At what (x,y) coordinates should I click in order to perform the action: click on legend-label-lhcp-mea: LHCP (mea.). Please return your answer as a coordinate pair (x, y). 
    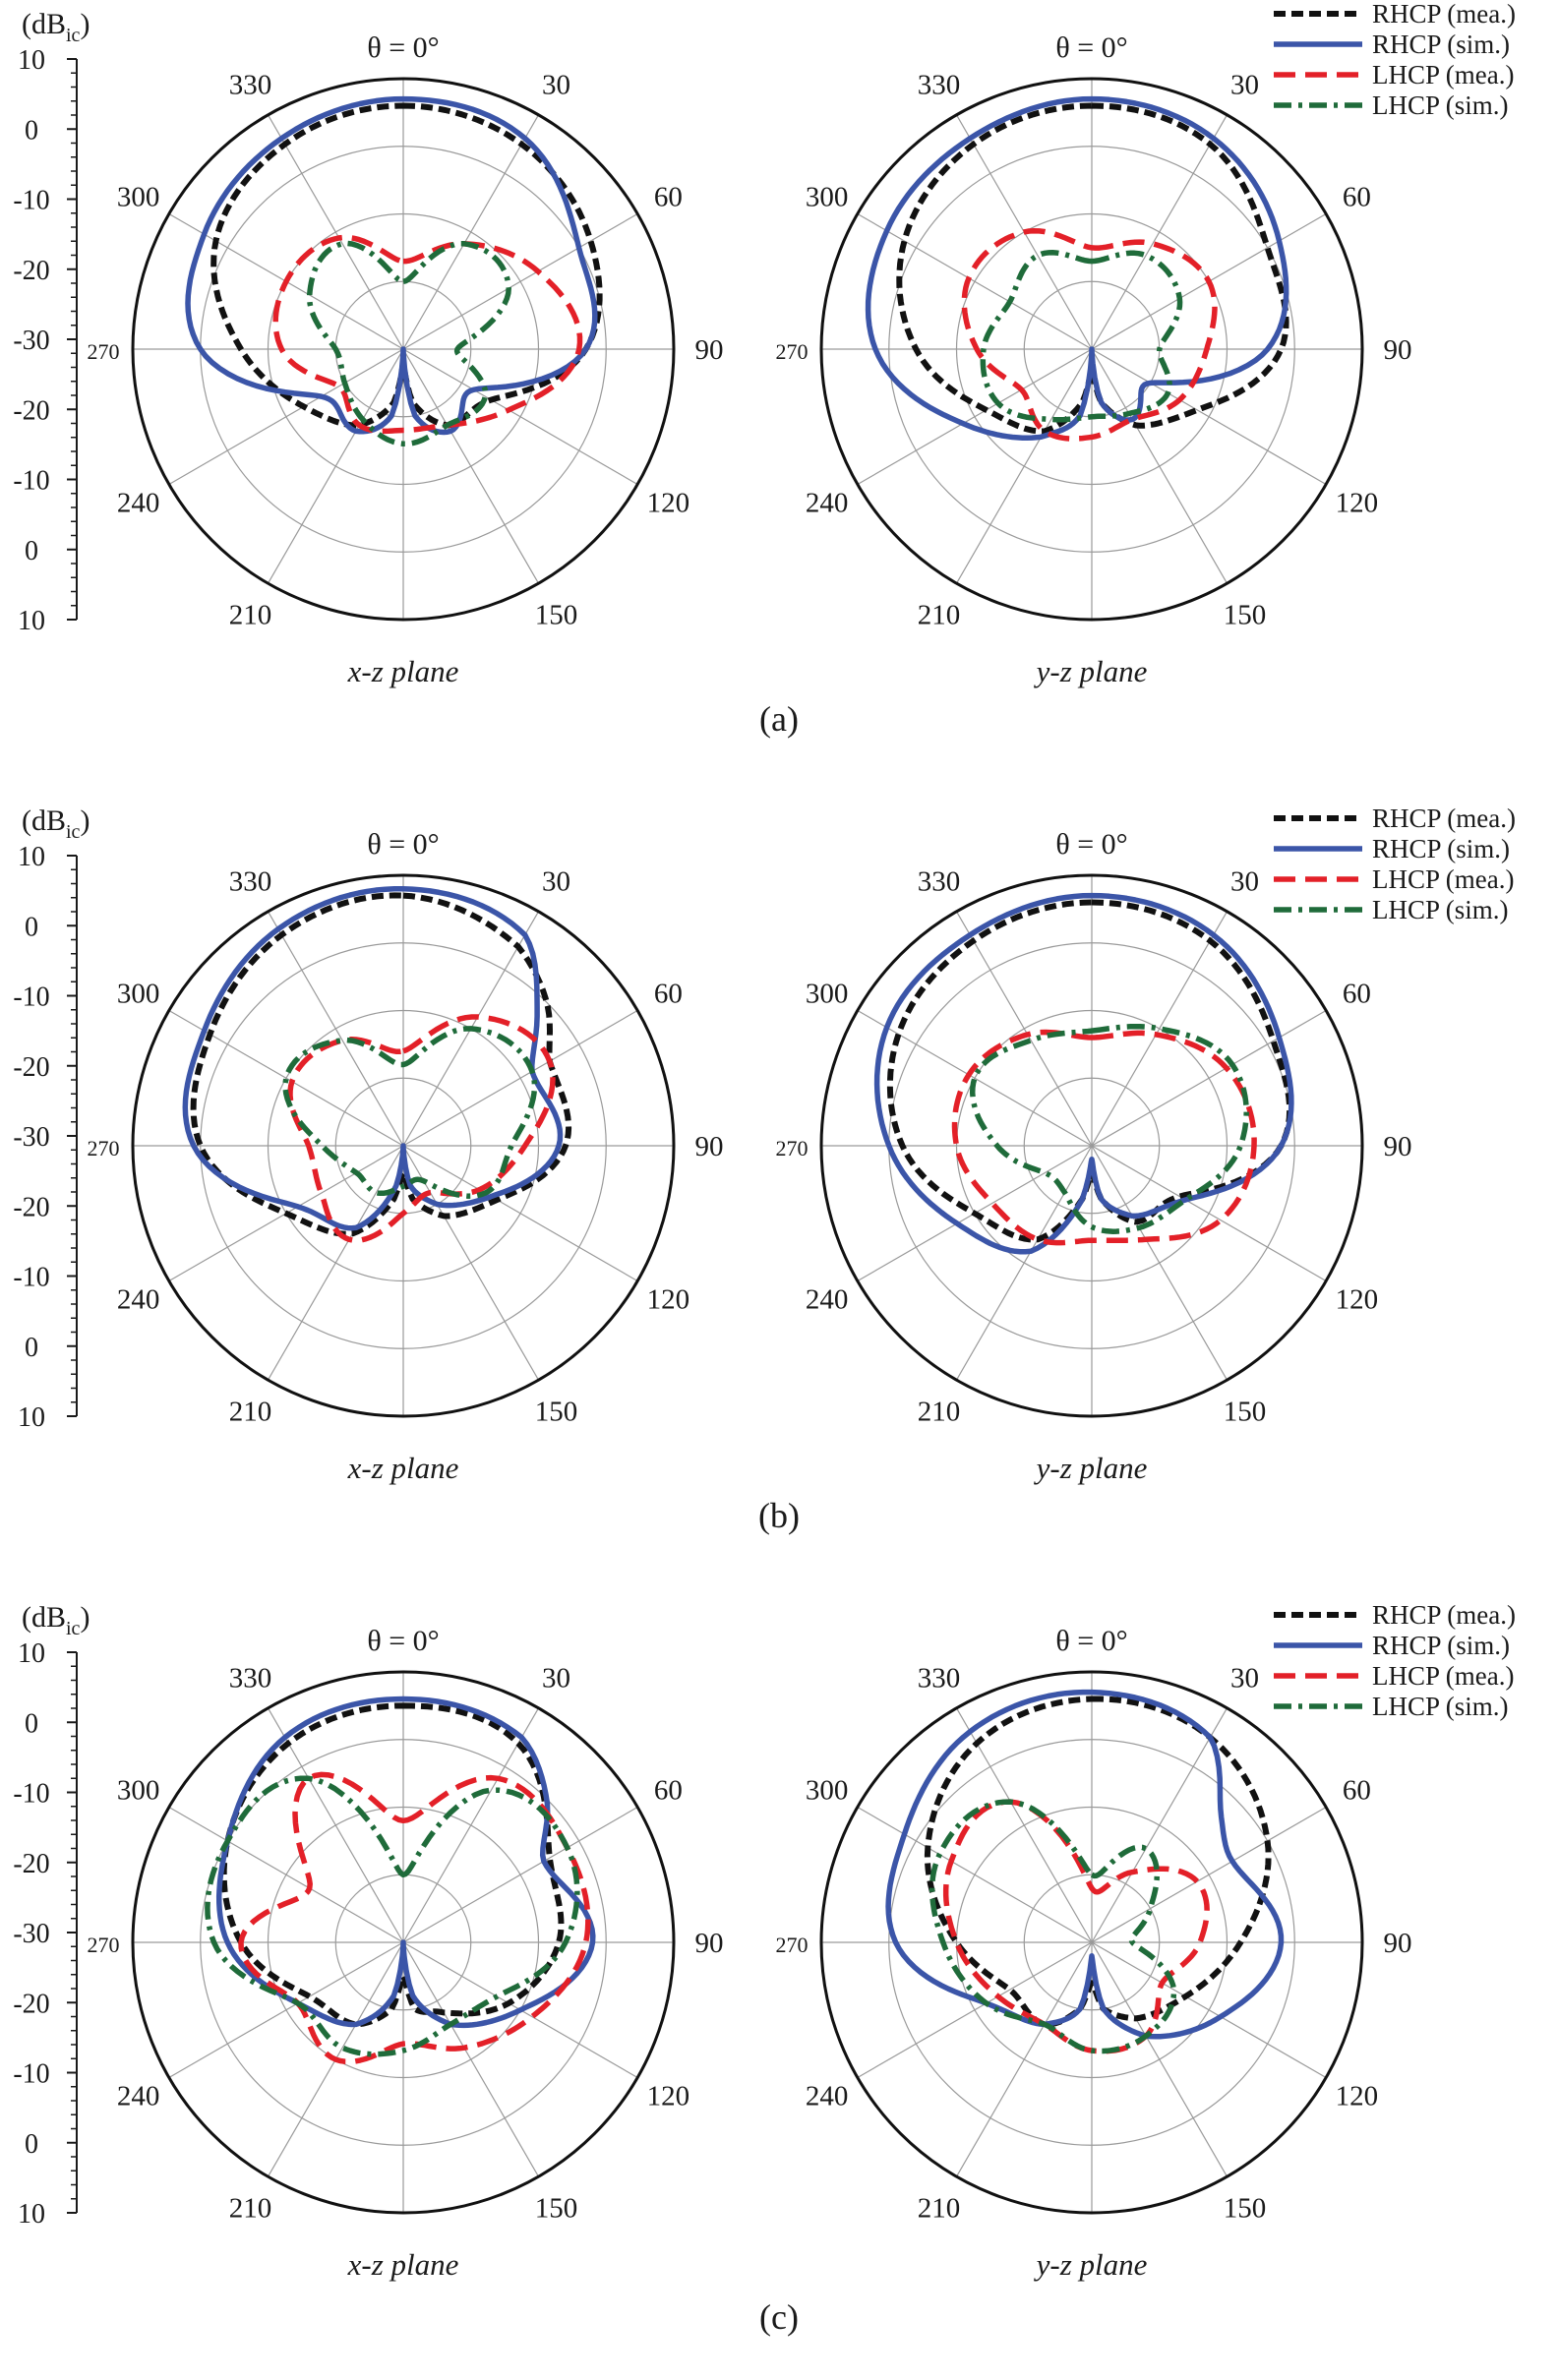
    Looking at the image, I should click on (1443, 74).